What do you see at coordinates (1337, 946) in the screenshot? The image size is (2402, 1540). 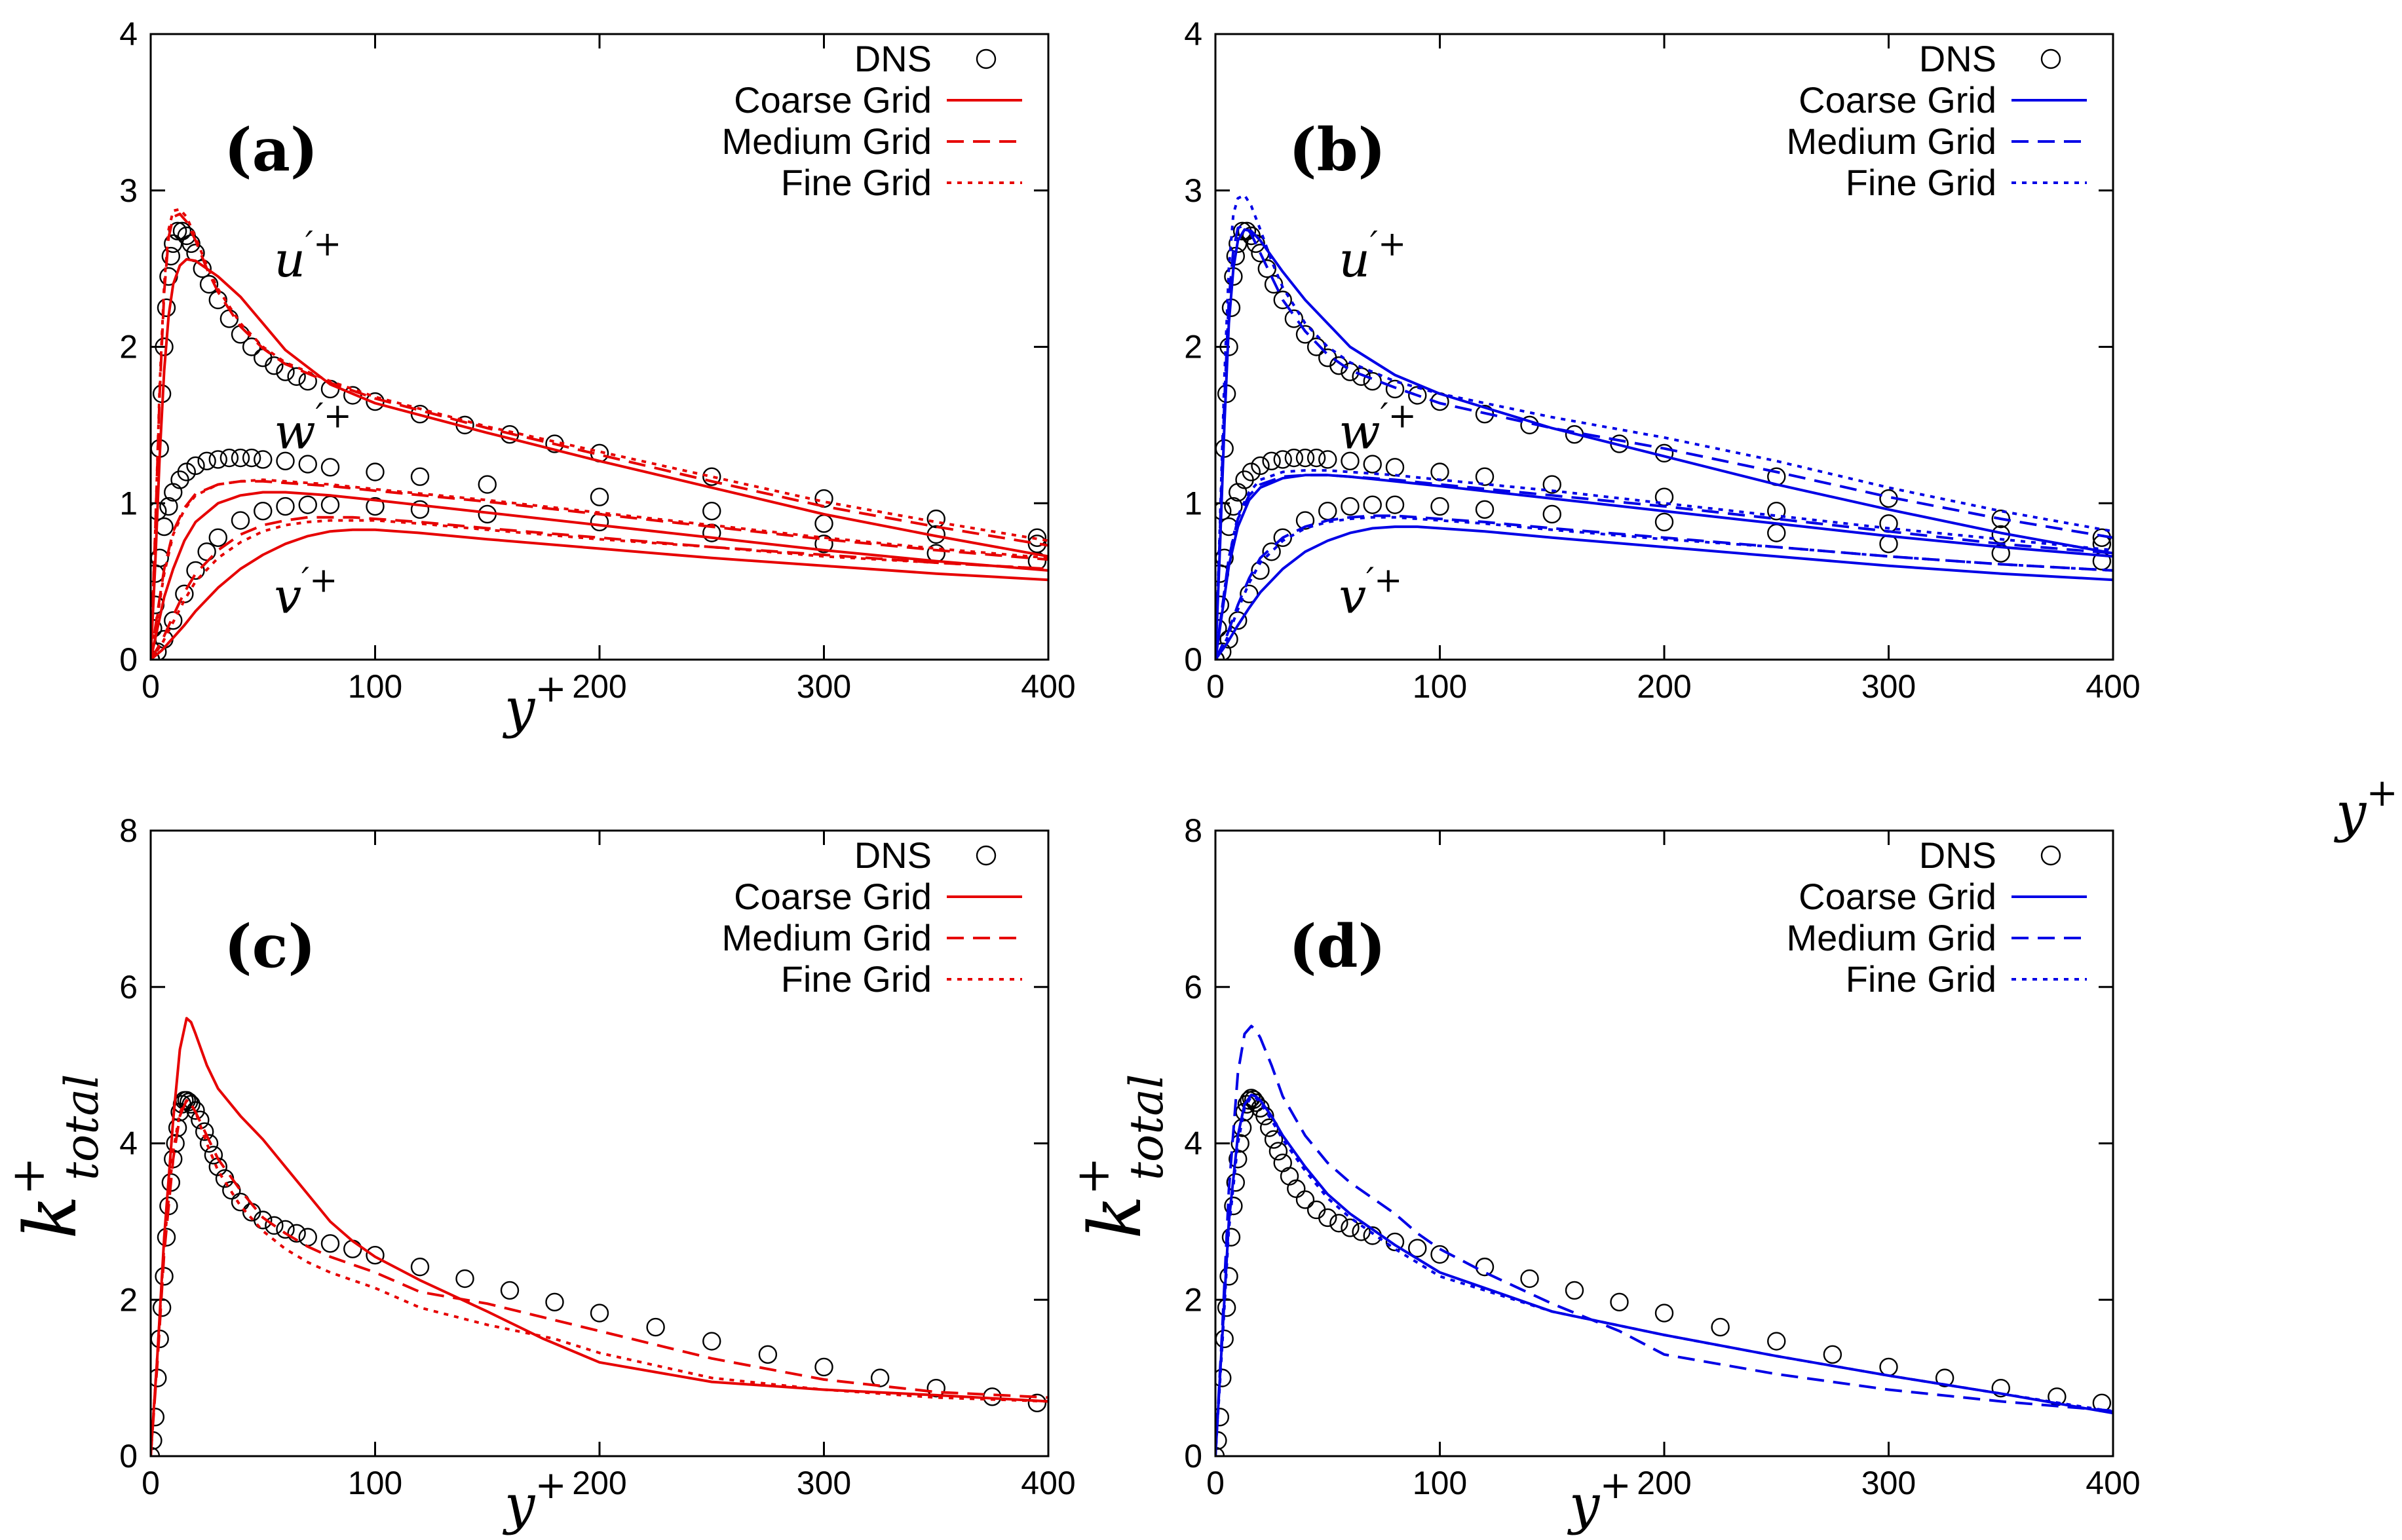 I see `panel-label: (d)` at bounding box center [1337, 946].